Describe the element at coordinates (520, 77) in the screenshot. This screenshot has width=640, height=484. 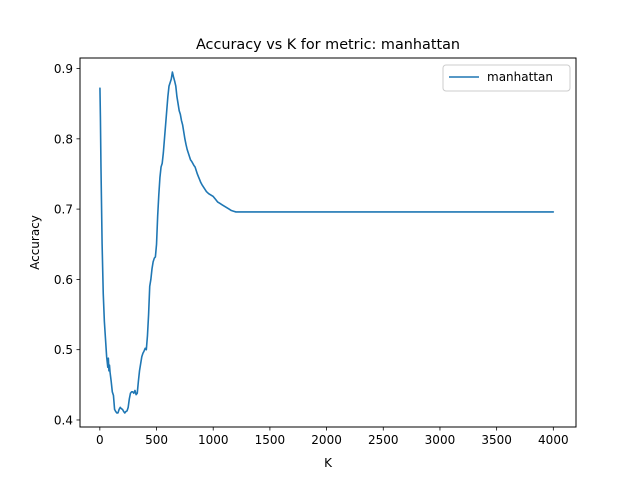
I see `legend-label-manhattan: manhattan` at that location.